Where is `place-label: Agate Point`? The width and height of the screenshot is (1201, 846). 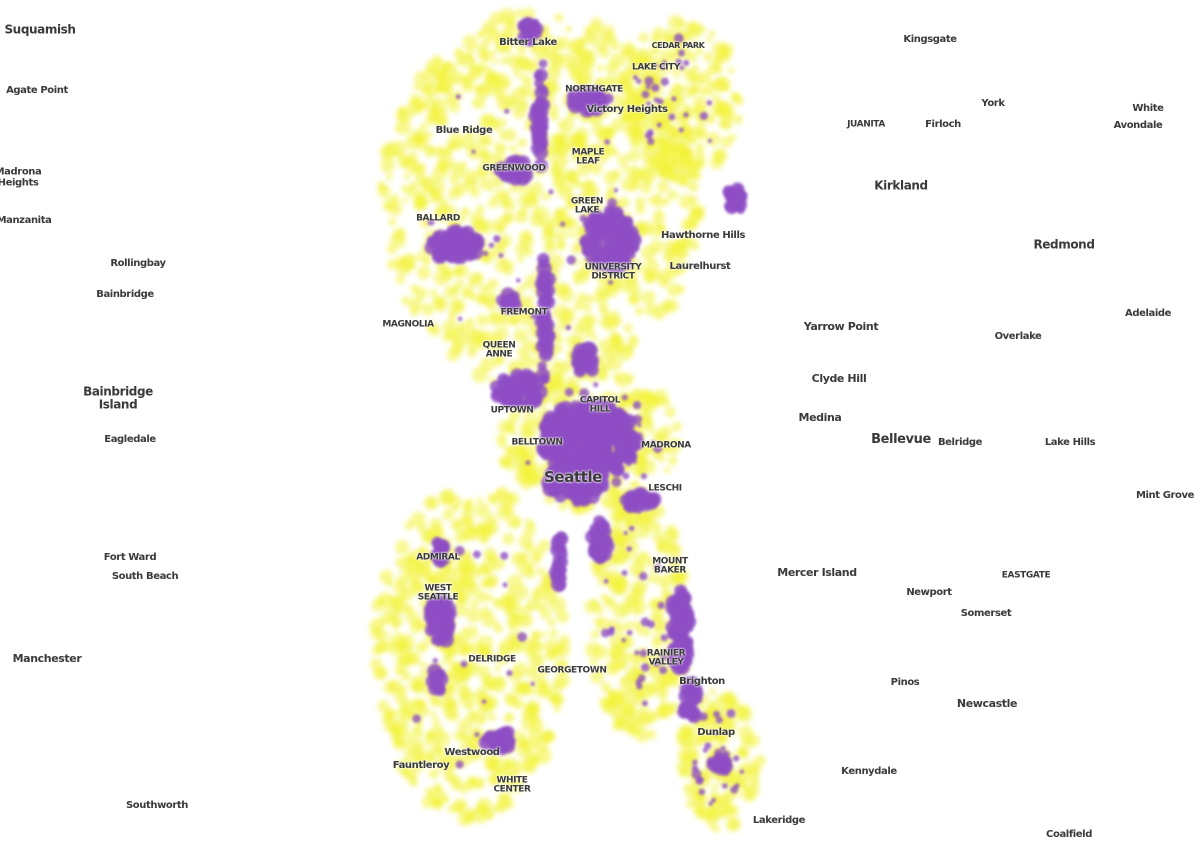 place-label: Agate Point is located at coordinates (37, 90).